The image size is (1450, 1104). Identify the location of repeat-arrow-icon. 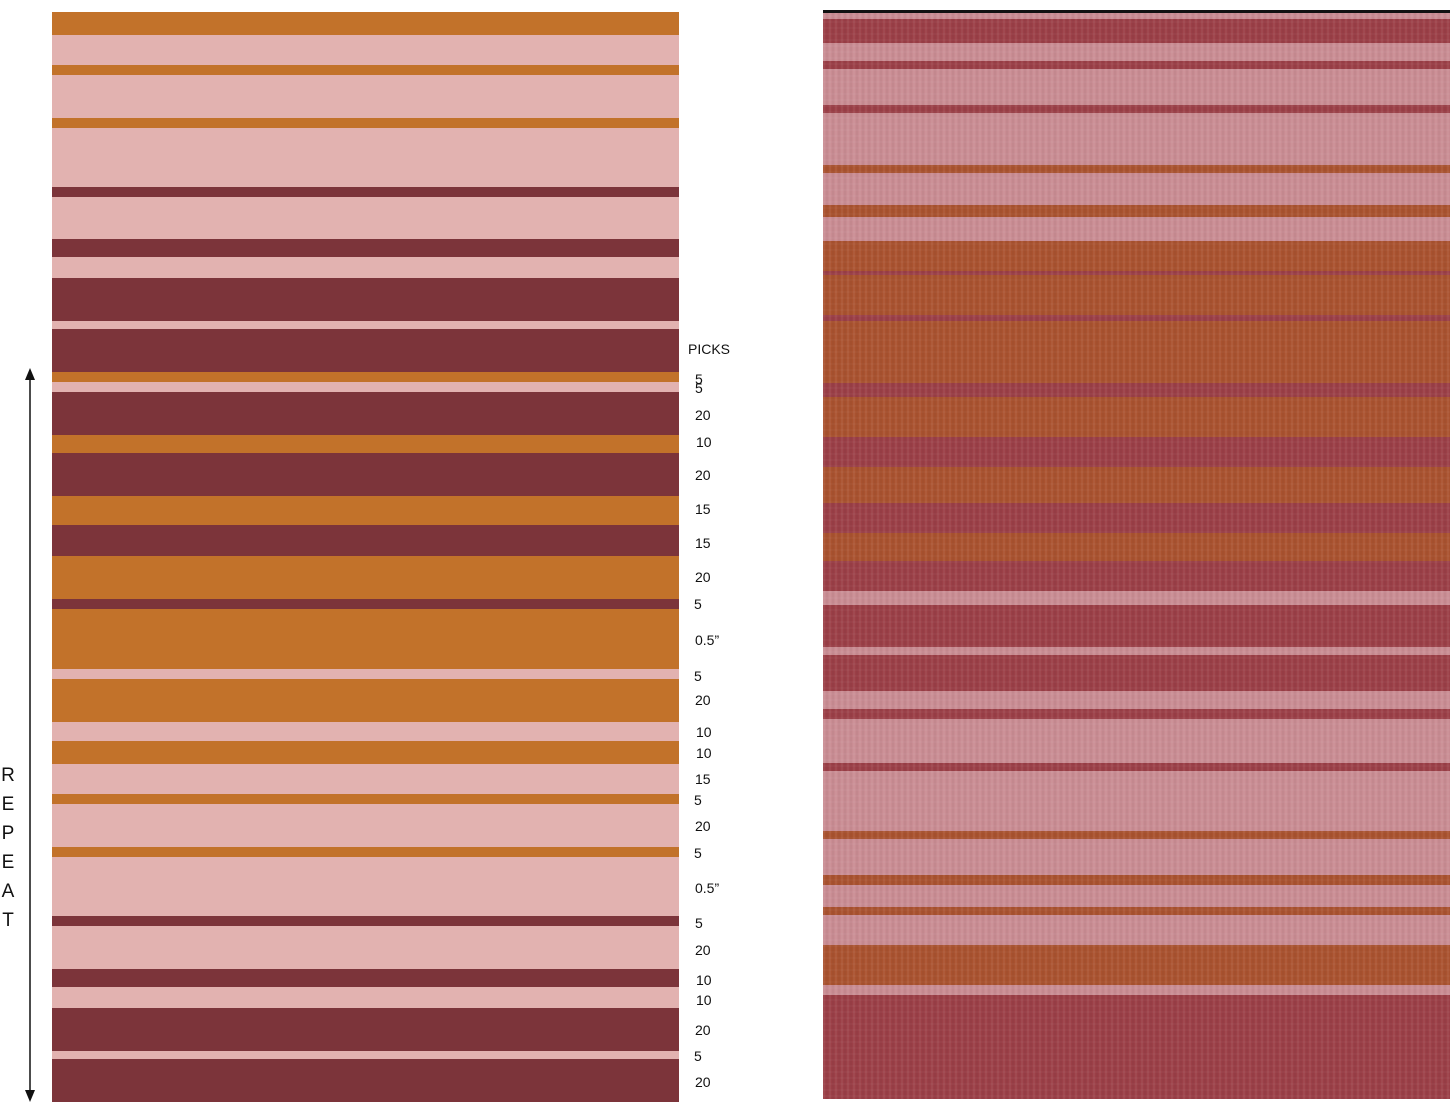
(30, 735).